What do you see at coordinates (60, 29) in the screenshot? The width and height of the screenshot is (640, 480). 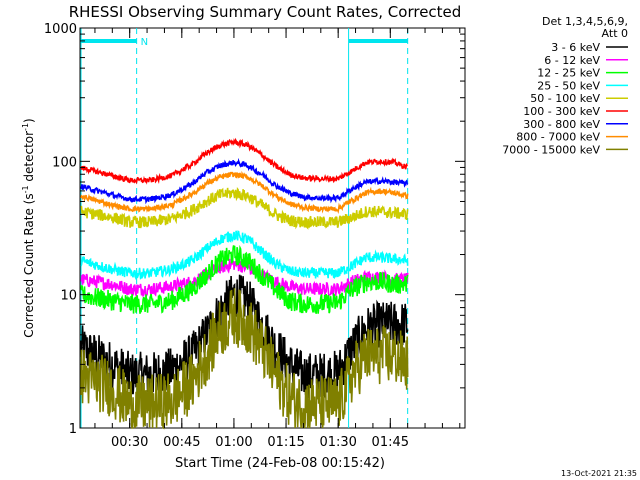 I see `y-tick-label: 1000` at bounding box center [60, 29].